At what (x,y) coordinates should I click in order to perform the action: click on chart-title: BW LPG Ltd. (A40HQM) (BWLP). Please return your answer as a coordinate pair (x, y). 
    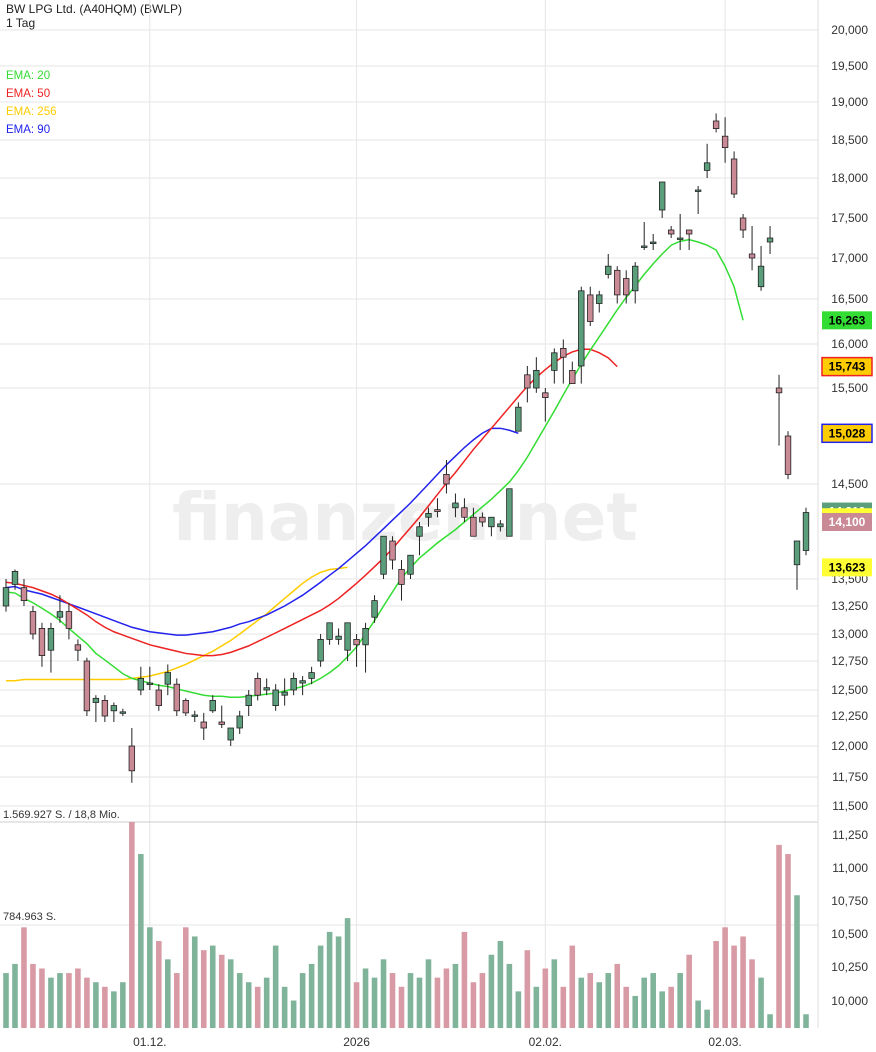
    Looking at the image, I should click on (94, 9).